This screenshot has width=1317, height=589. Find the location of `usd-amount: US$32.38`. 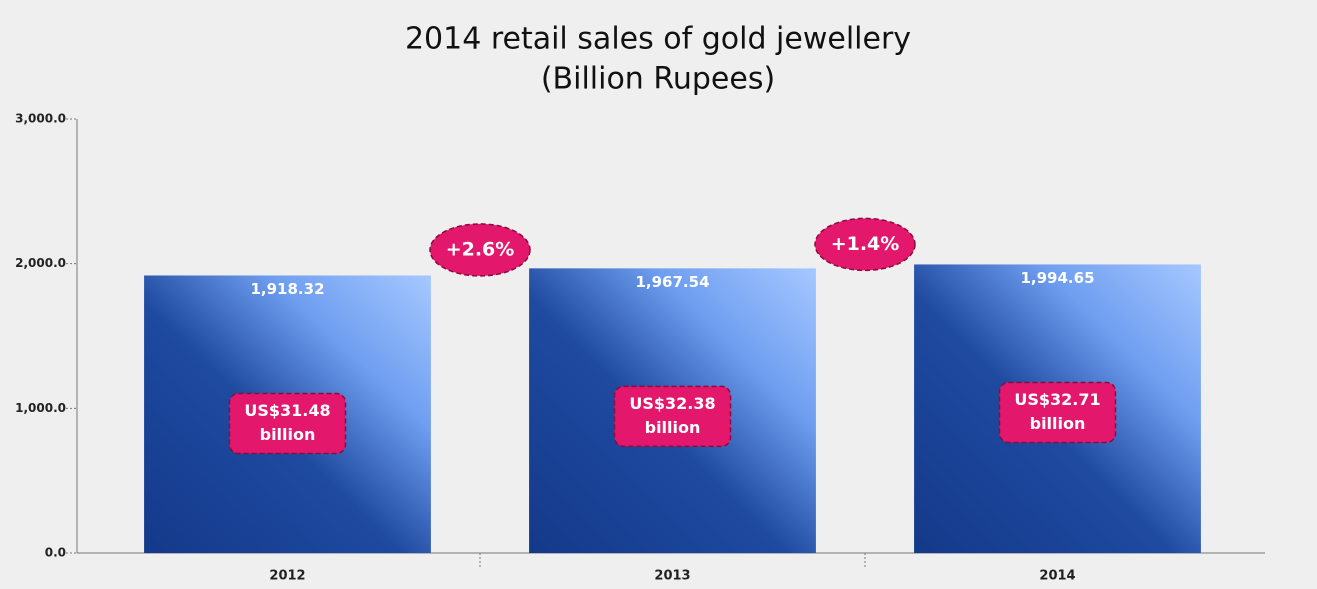

usd-amount: US$32.38 is located at coordinates (672, 403).